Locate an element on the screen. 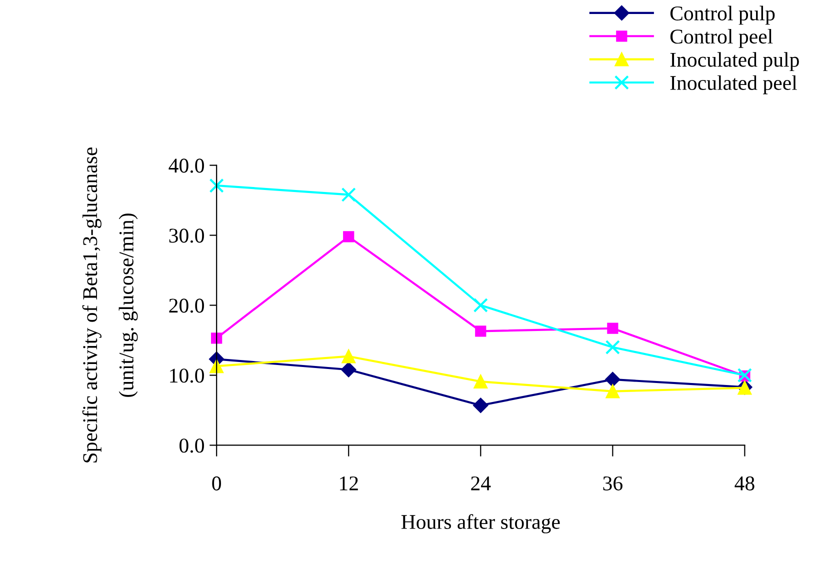 The image size is (833, 582). legend-label: Inoculated pulp is located at coordinates (734, 62).